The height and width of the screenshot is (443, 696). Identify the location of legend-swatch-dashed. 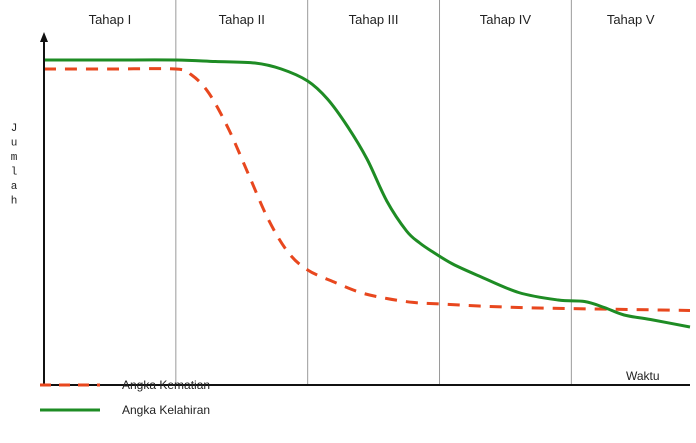
(70, 385).